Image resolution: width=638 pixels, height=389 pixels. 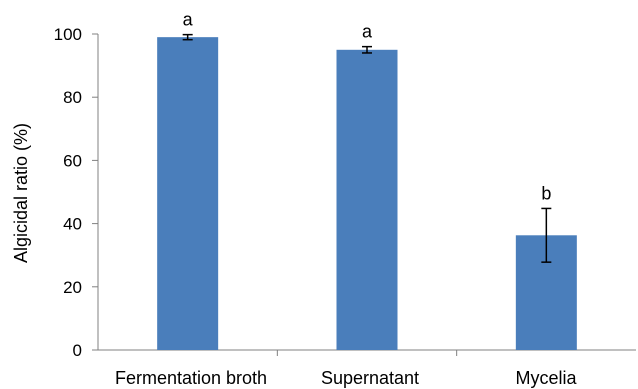 What do you see at coordinates (68, 192) in the screenshot?
I see `y-tick-labels: 0 20 40 60 80 100` at bounding box center [68, 192].